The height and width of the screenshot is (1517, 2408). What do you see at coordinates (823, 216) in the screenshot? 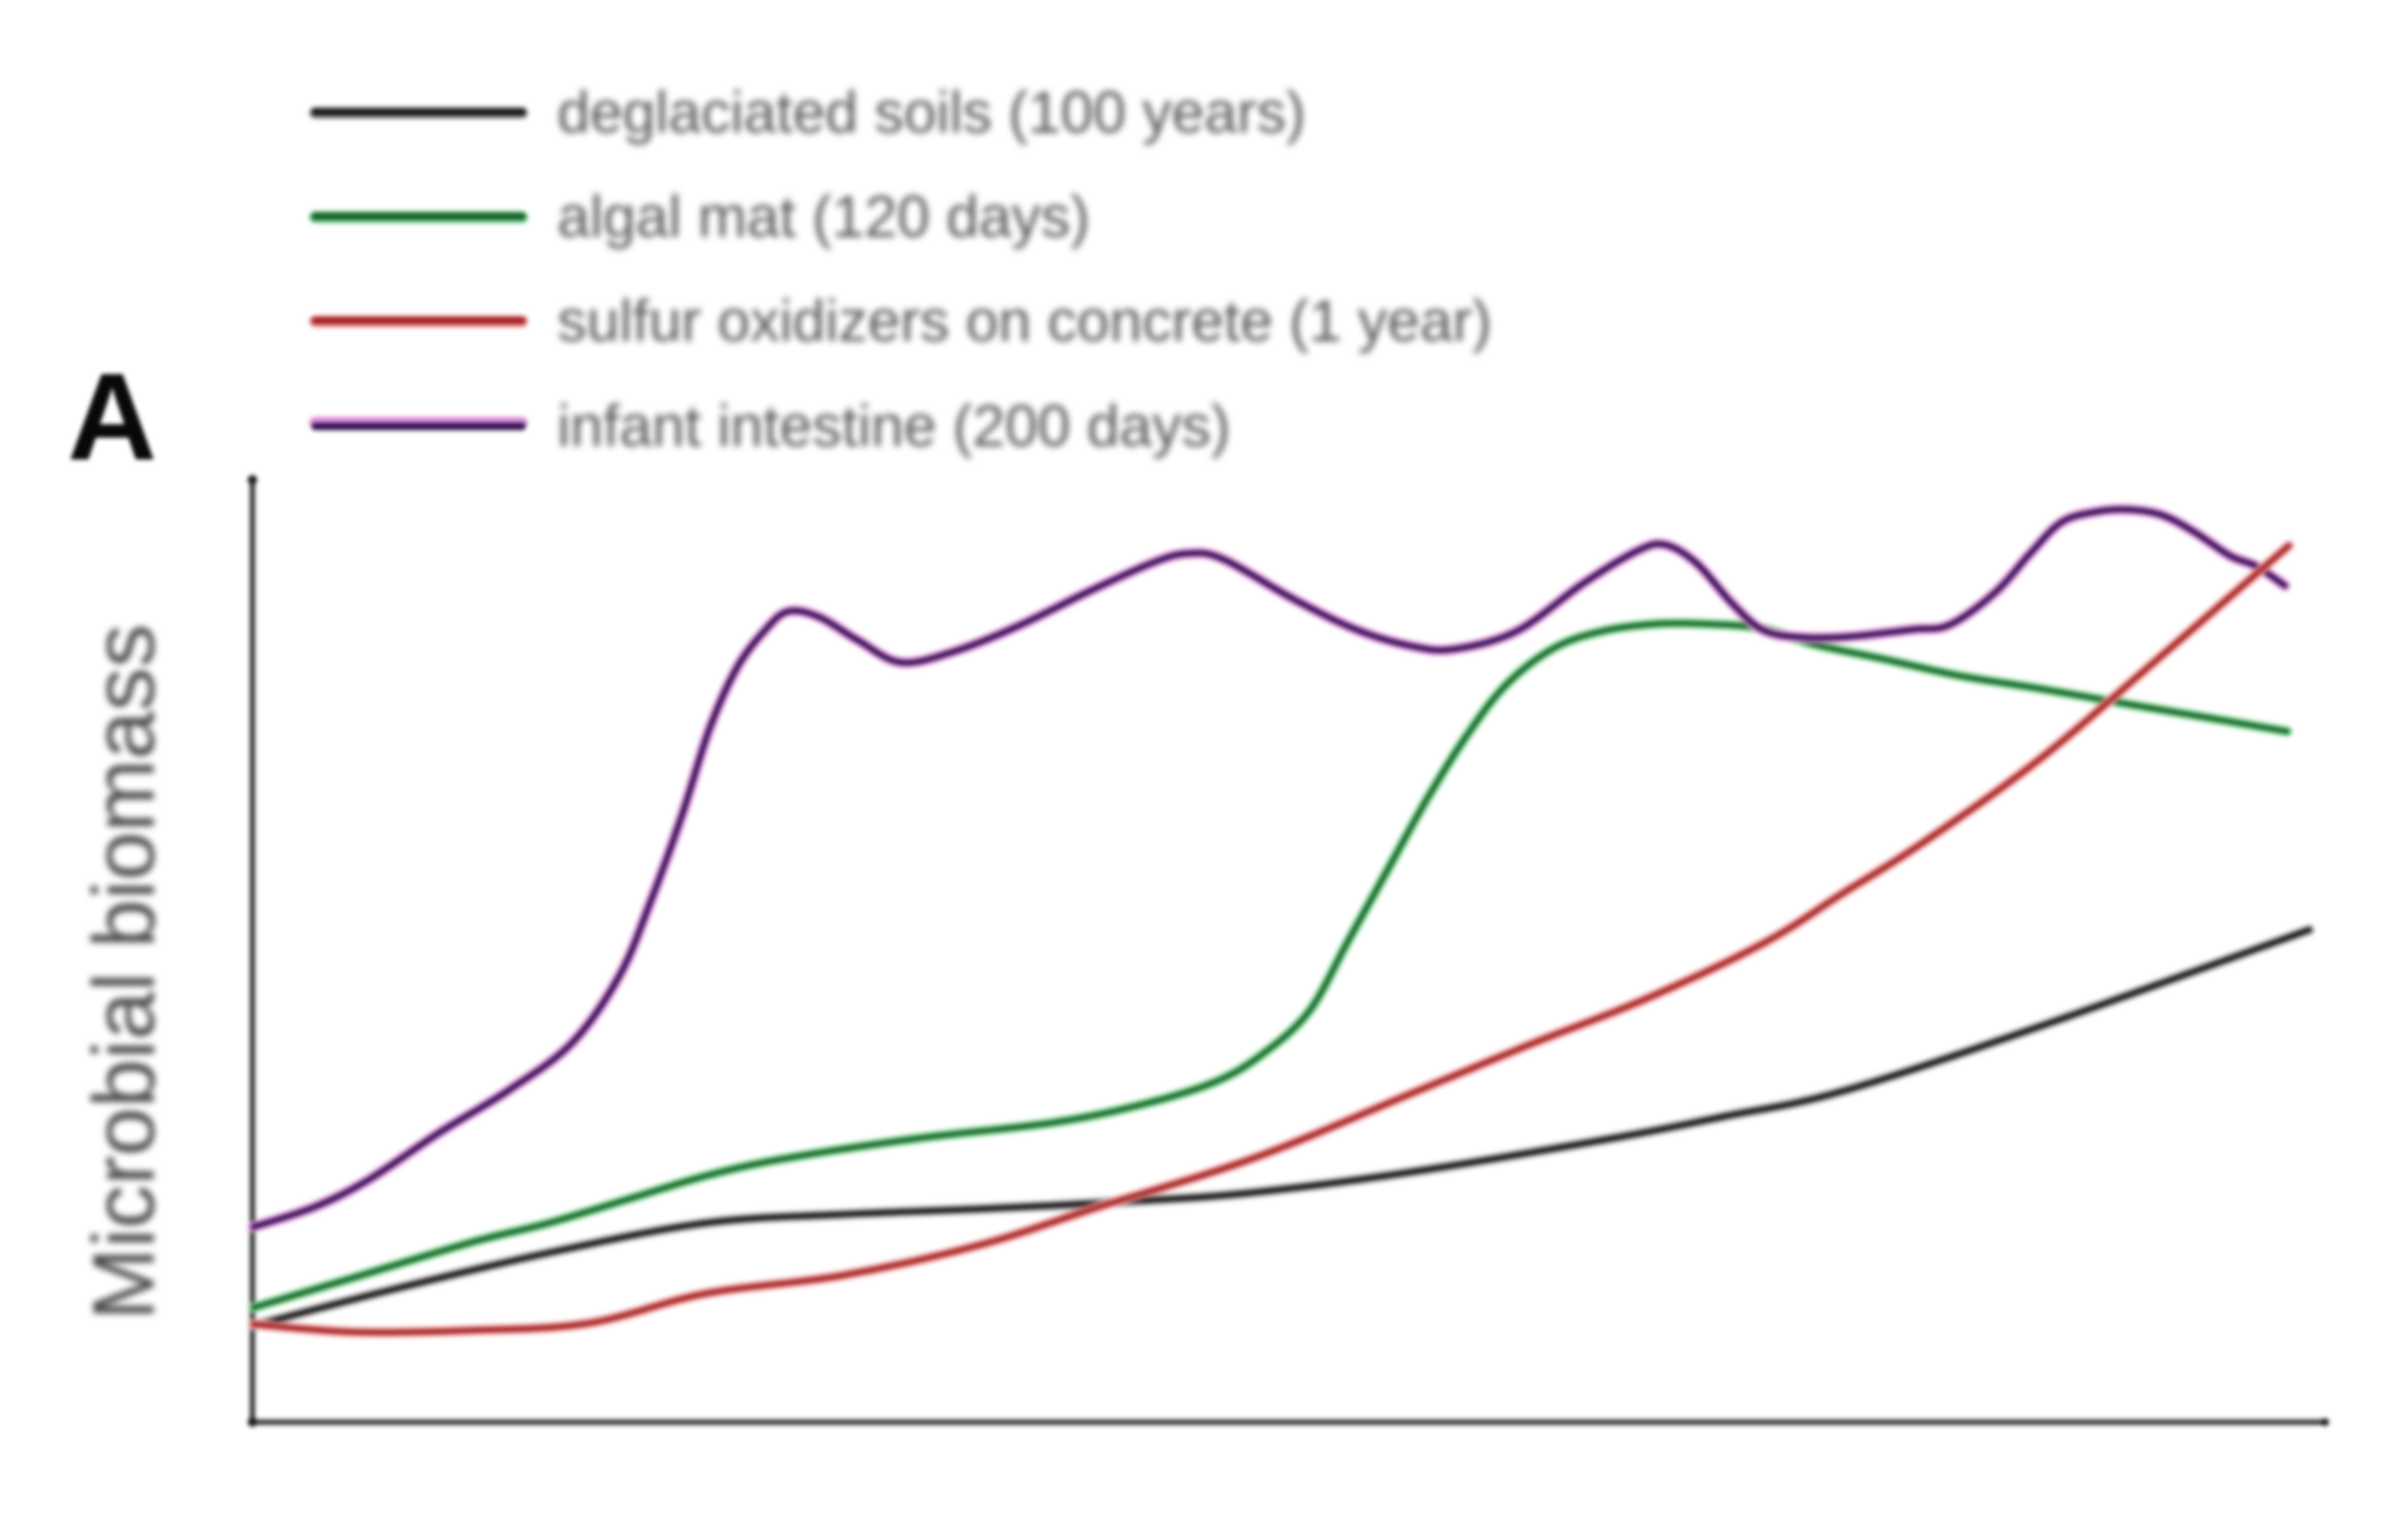
I see `svg-text: algal mat (120 days)` at bounding box center [823, 216].